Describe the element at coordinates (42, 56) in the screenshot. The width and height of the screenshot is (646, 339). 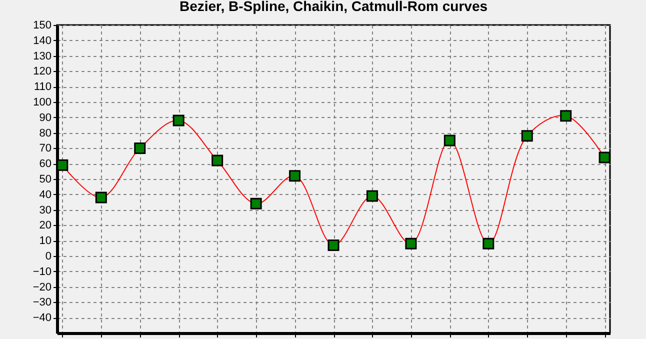
I see `y-tick-label: 130` at that location.